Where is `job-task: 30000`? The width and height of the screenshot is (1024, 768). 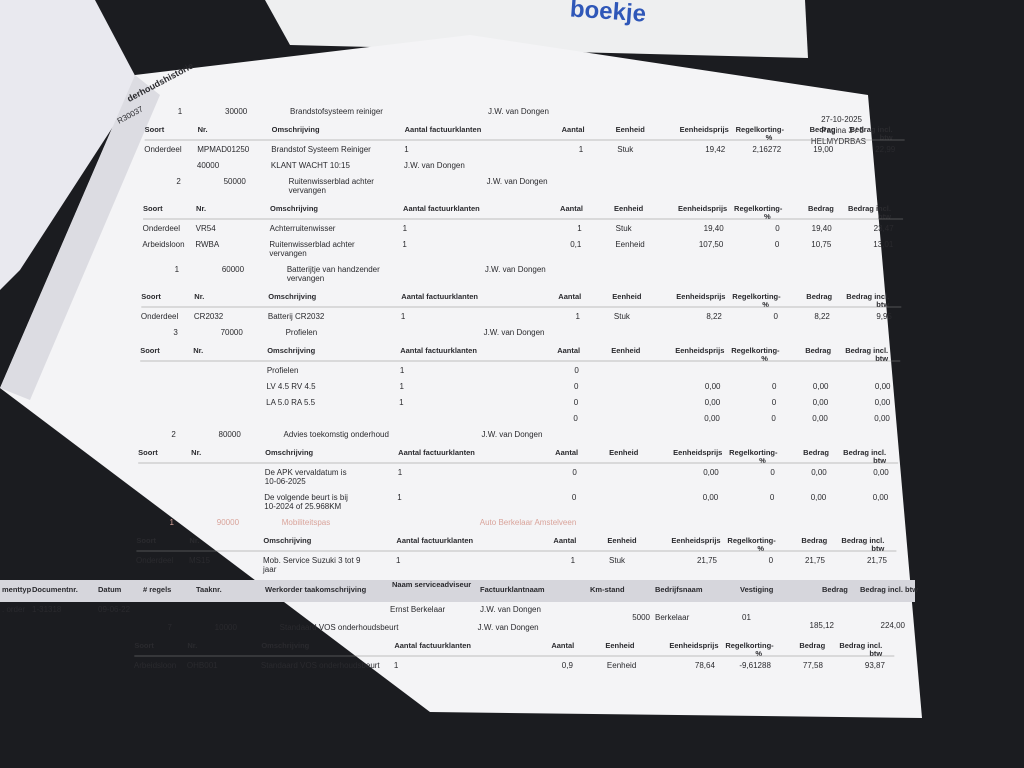
job-task: 30000 is located at coordinates (236, 111).